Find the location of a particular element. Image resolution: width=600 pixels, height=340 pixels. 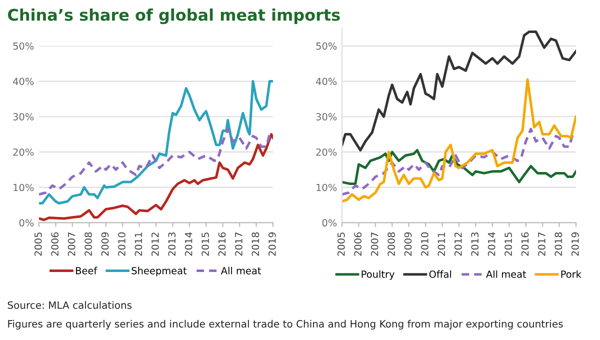

chart-title: China’s share of global meat imports is located at coordinates (174, 16).